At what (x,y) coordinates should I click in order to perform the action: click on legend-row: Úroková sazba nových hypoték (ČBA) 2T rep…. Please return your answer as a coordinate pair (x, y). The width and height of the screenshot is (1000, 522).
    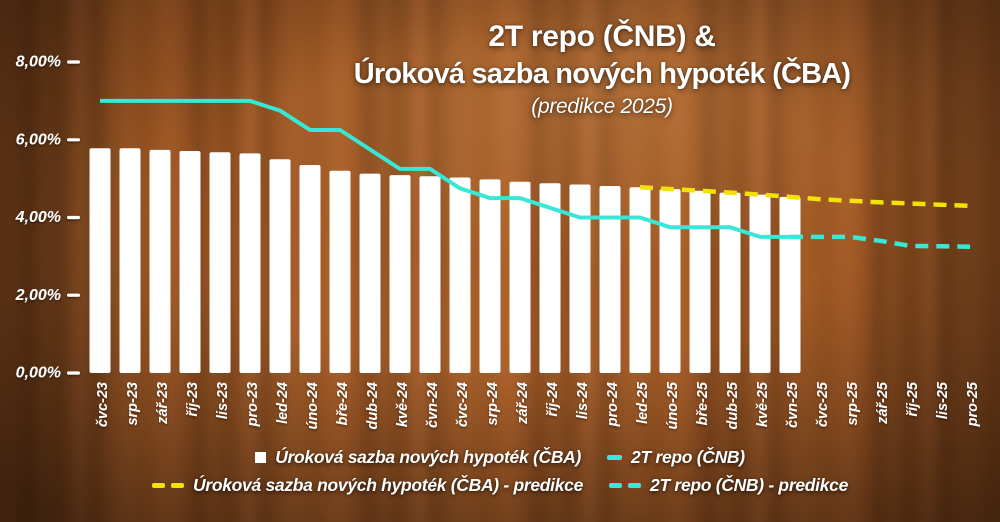
    Looking at the image, I should click on (500, 457).